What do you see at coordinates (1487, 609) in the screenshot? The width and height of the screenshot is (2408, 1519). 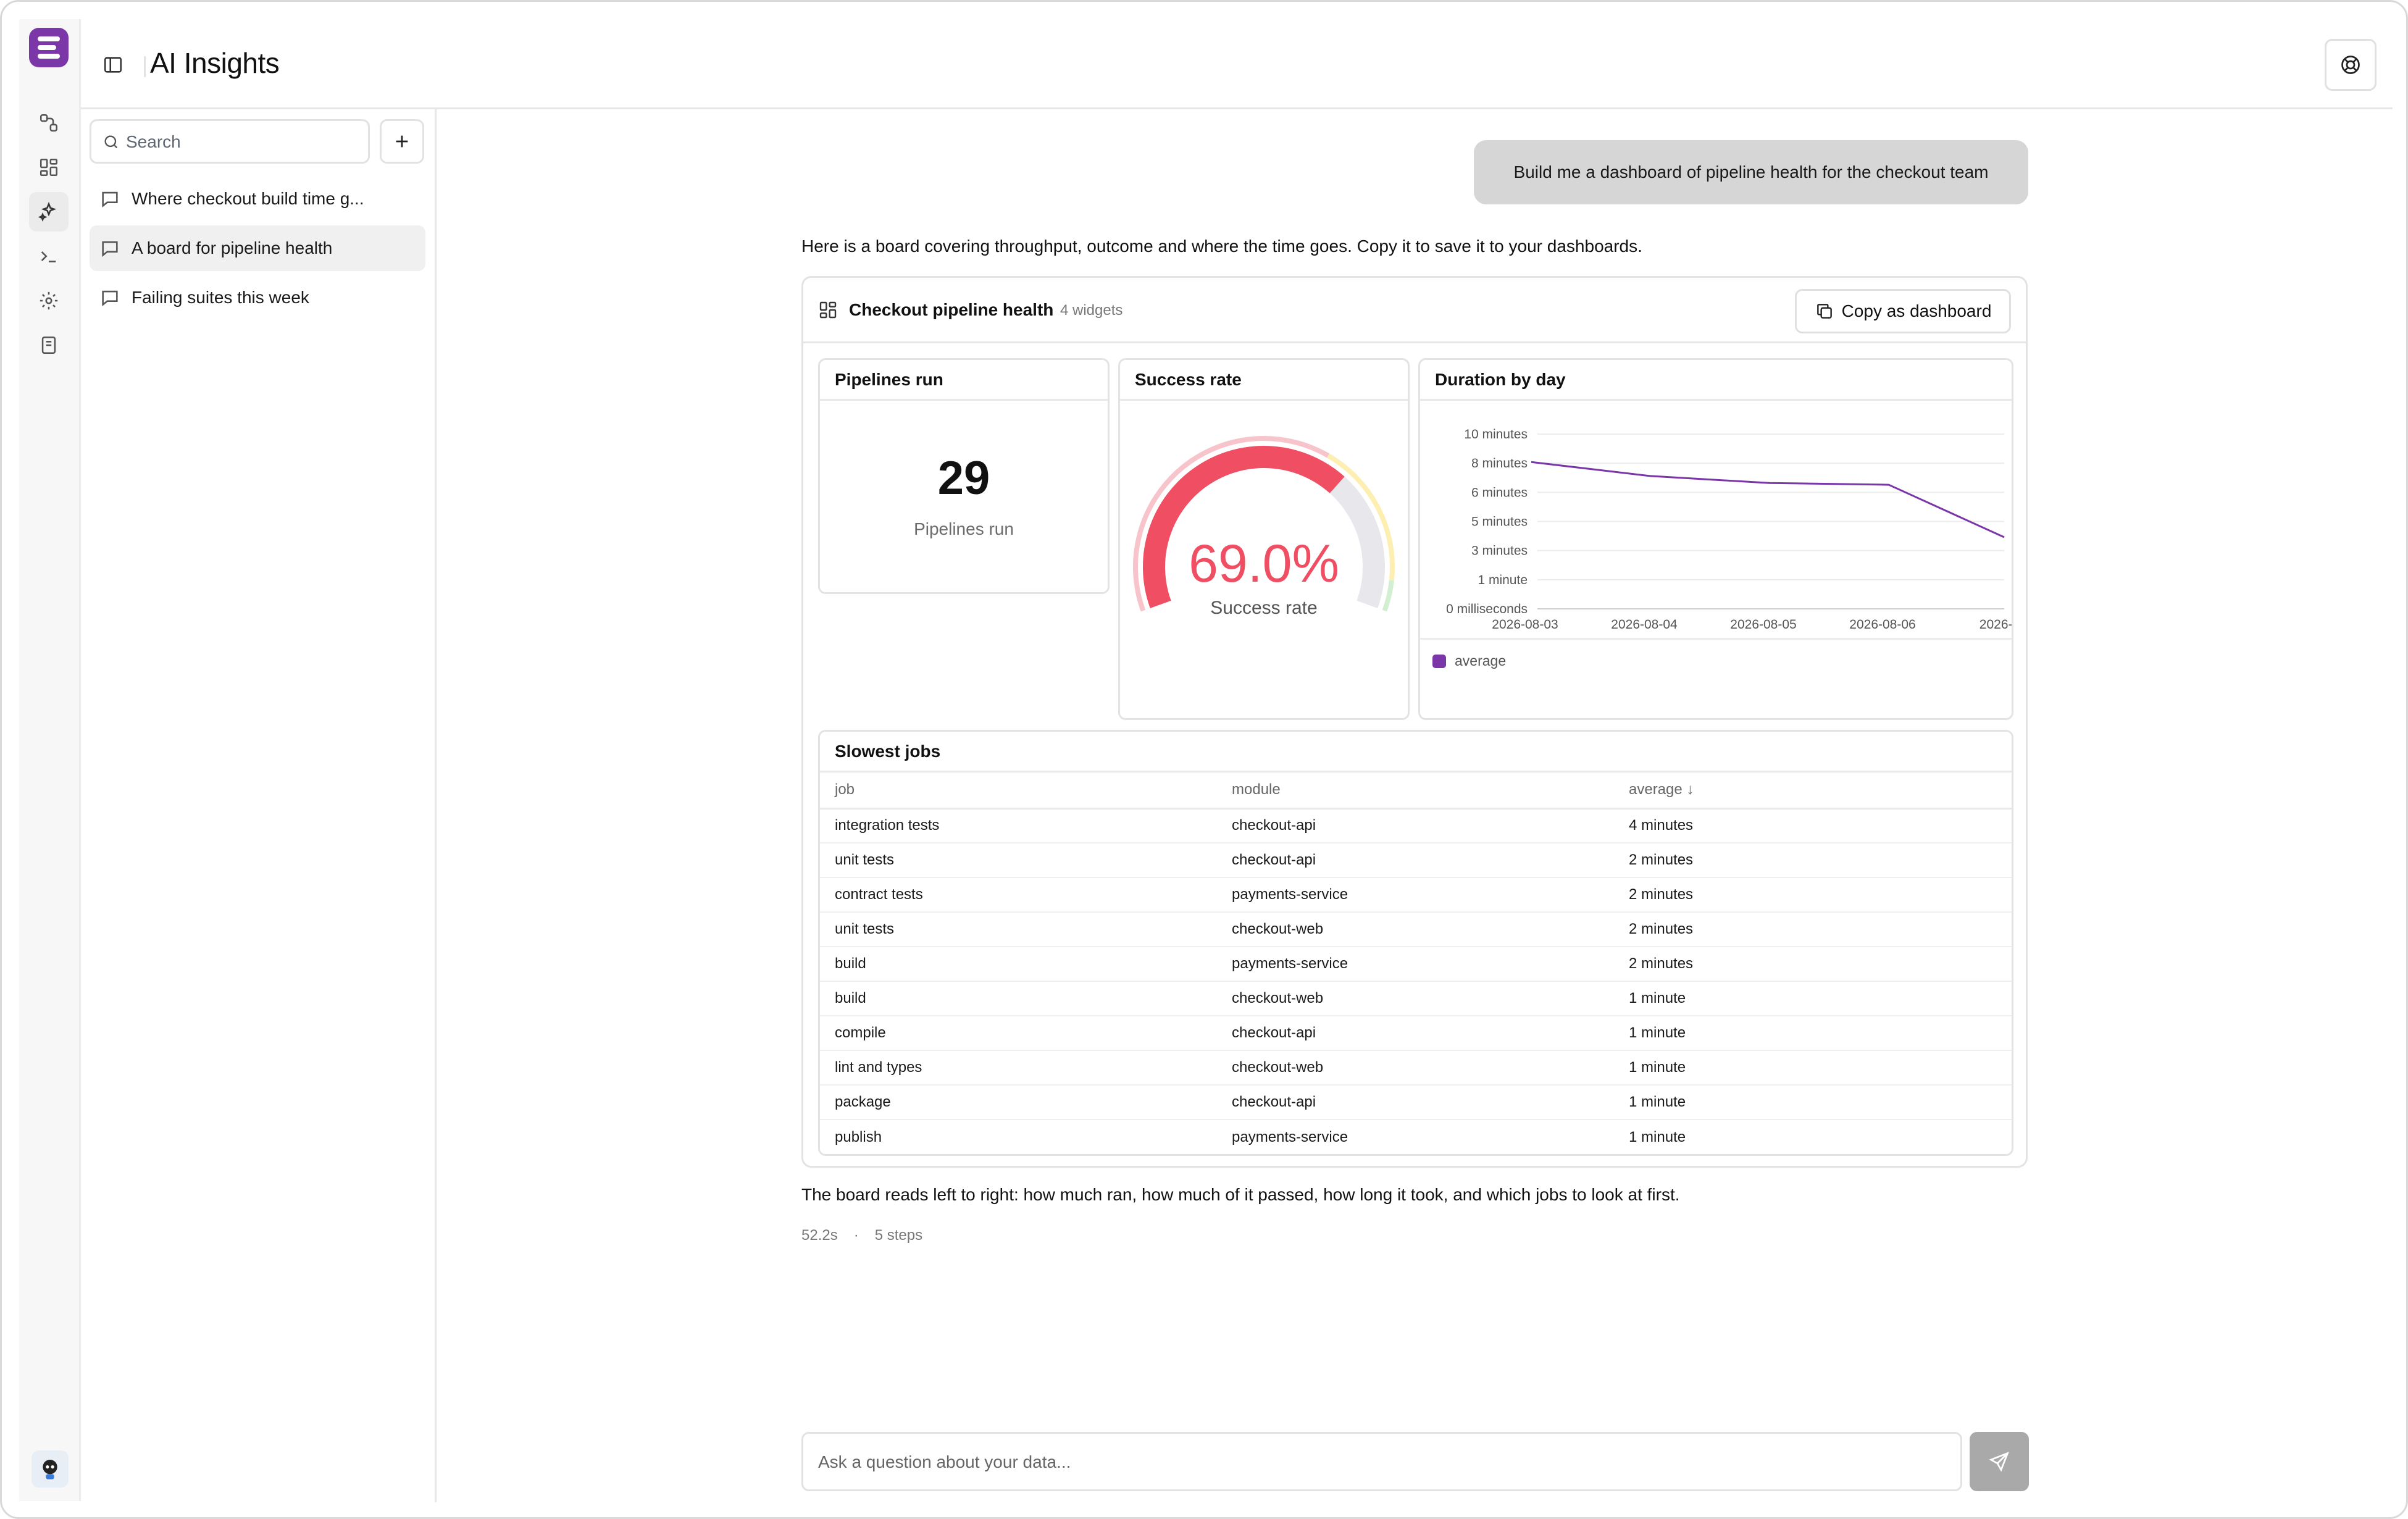 I see `y-tick-label: 0 milliseconds` at bounding box center [1487, 609].